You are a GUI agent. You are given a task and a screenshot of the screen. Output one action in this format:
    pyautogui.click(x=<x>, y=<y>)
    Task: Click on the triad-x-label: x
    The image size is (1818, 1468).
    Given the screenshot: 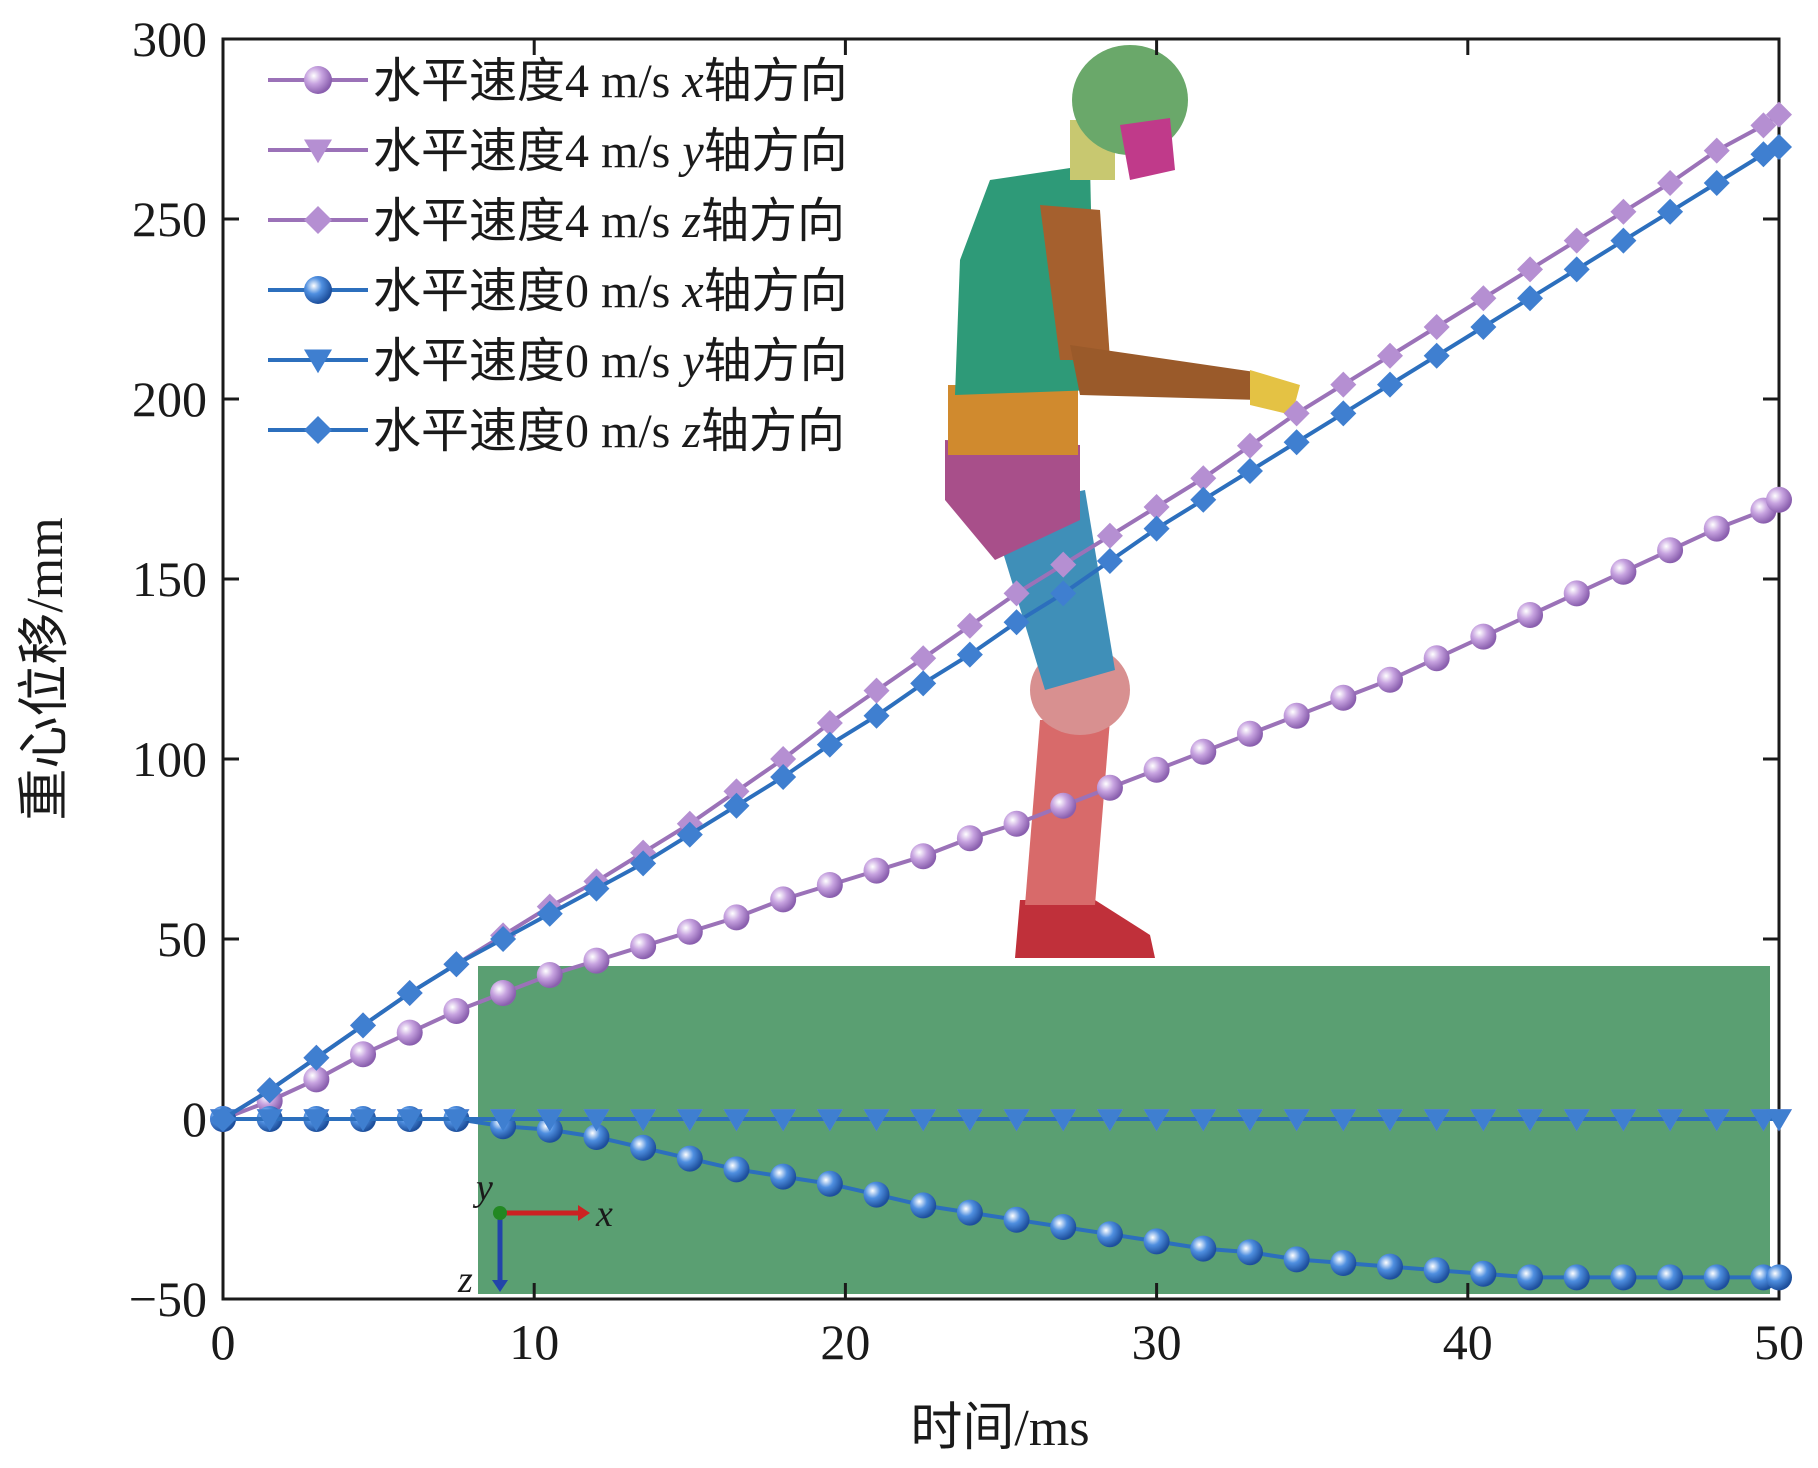 What is the action you would take?
    pyautogui.click(x=604, y=1214)
    